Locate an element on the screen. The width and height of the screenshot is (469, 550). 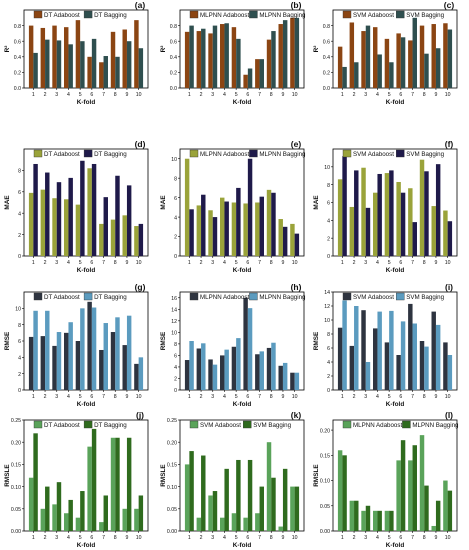
y-tick-label: 8 is located at coordinates (175, 179).